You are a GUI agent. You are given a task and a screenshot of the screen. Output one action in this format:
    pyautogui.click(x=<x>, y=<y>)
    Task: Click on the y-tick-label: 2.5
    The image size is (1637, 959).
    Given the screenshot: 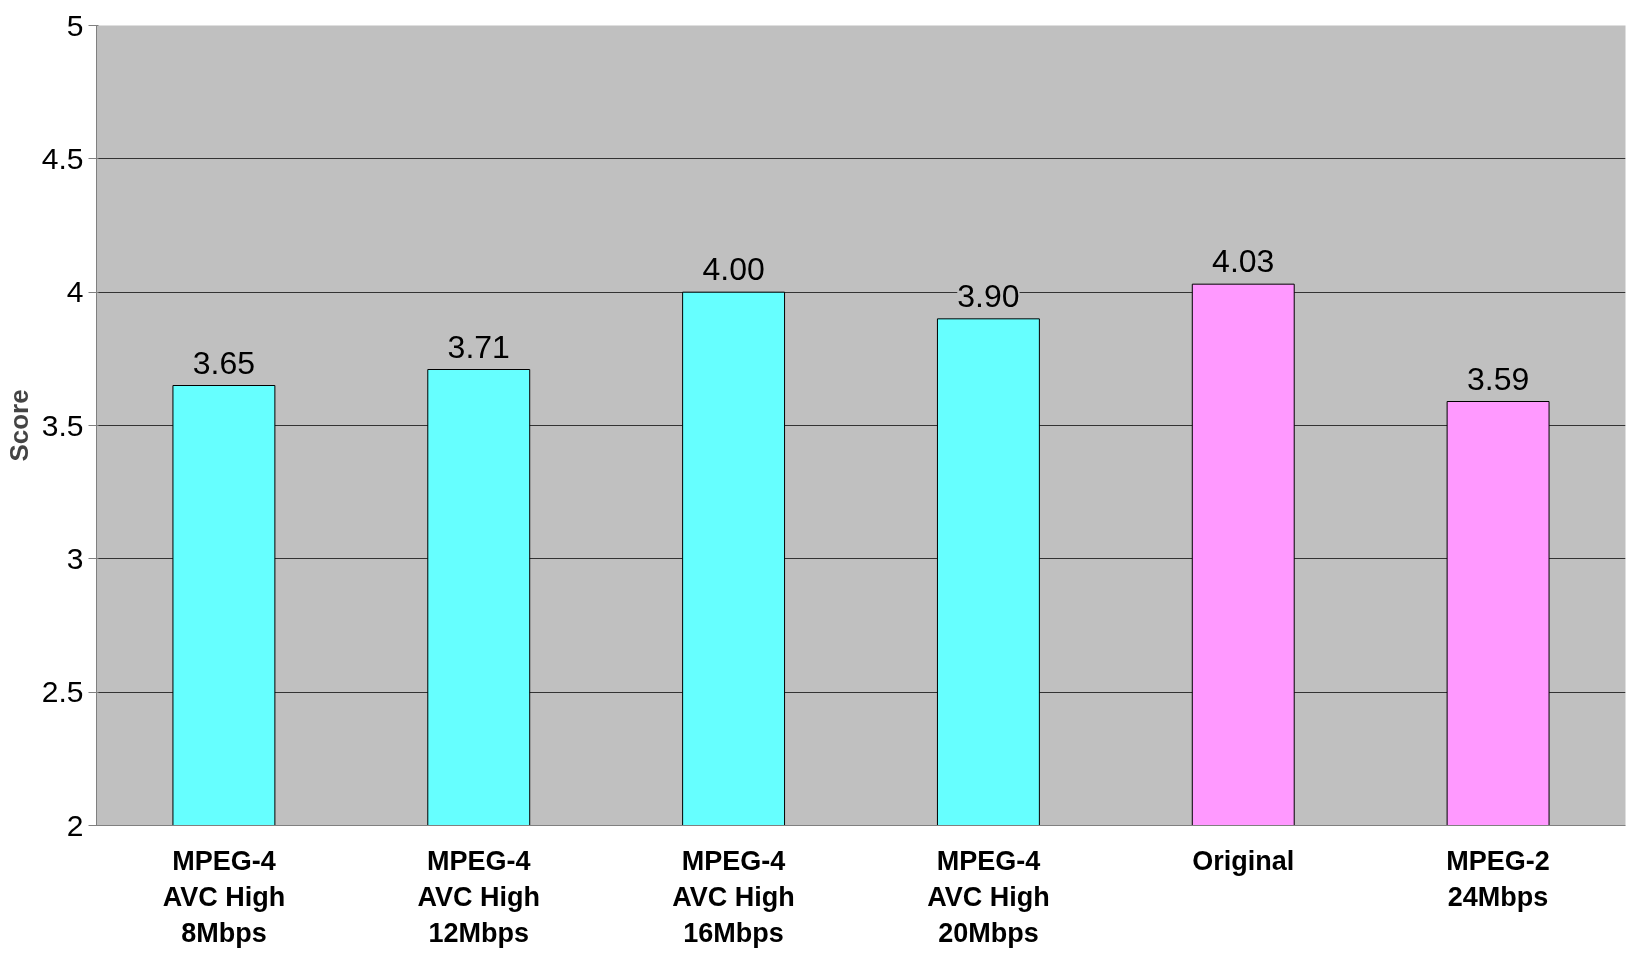 What is the action you would take?
    pyautogui.click(x=62, y=692)
    